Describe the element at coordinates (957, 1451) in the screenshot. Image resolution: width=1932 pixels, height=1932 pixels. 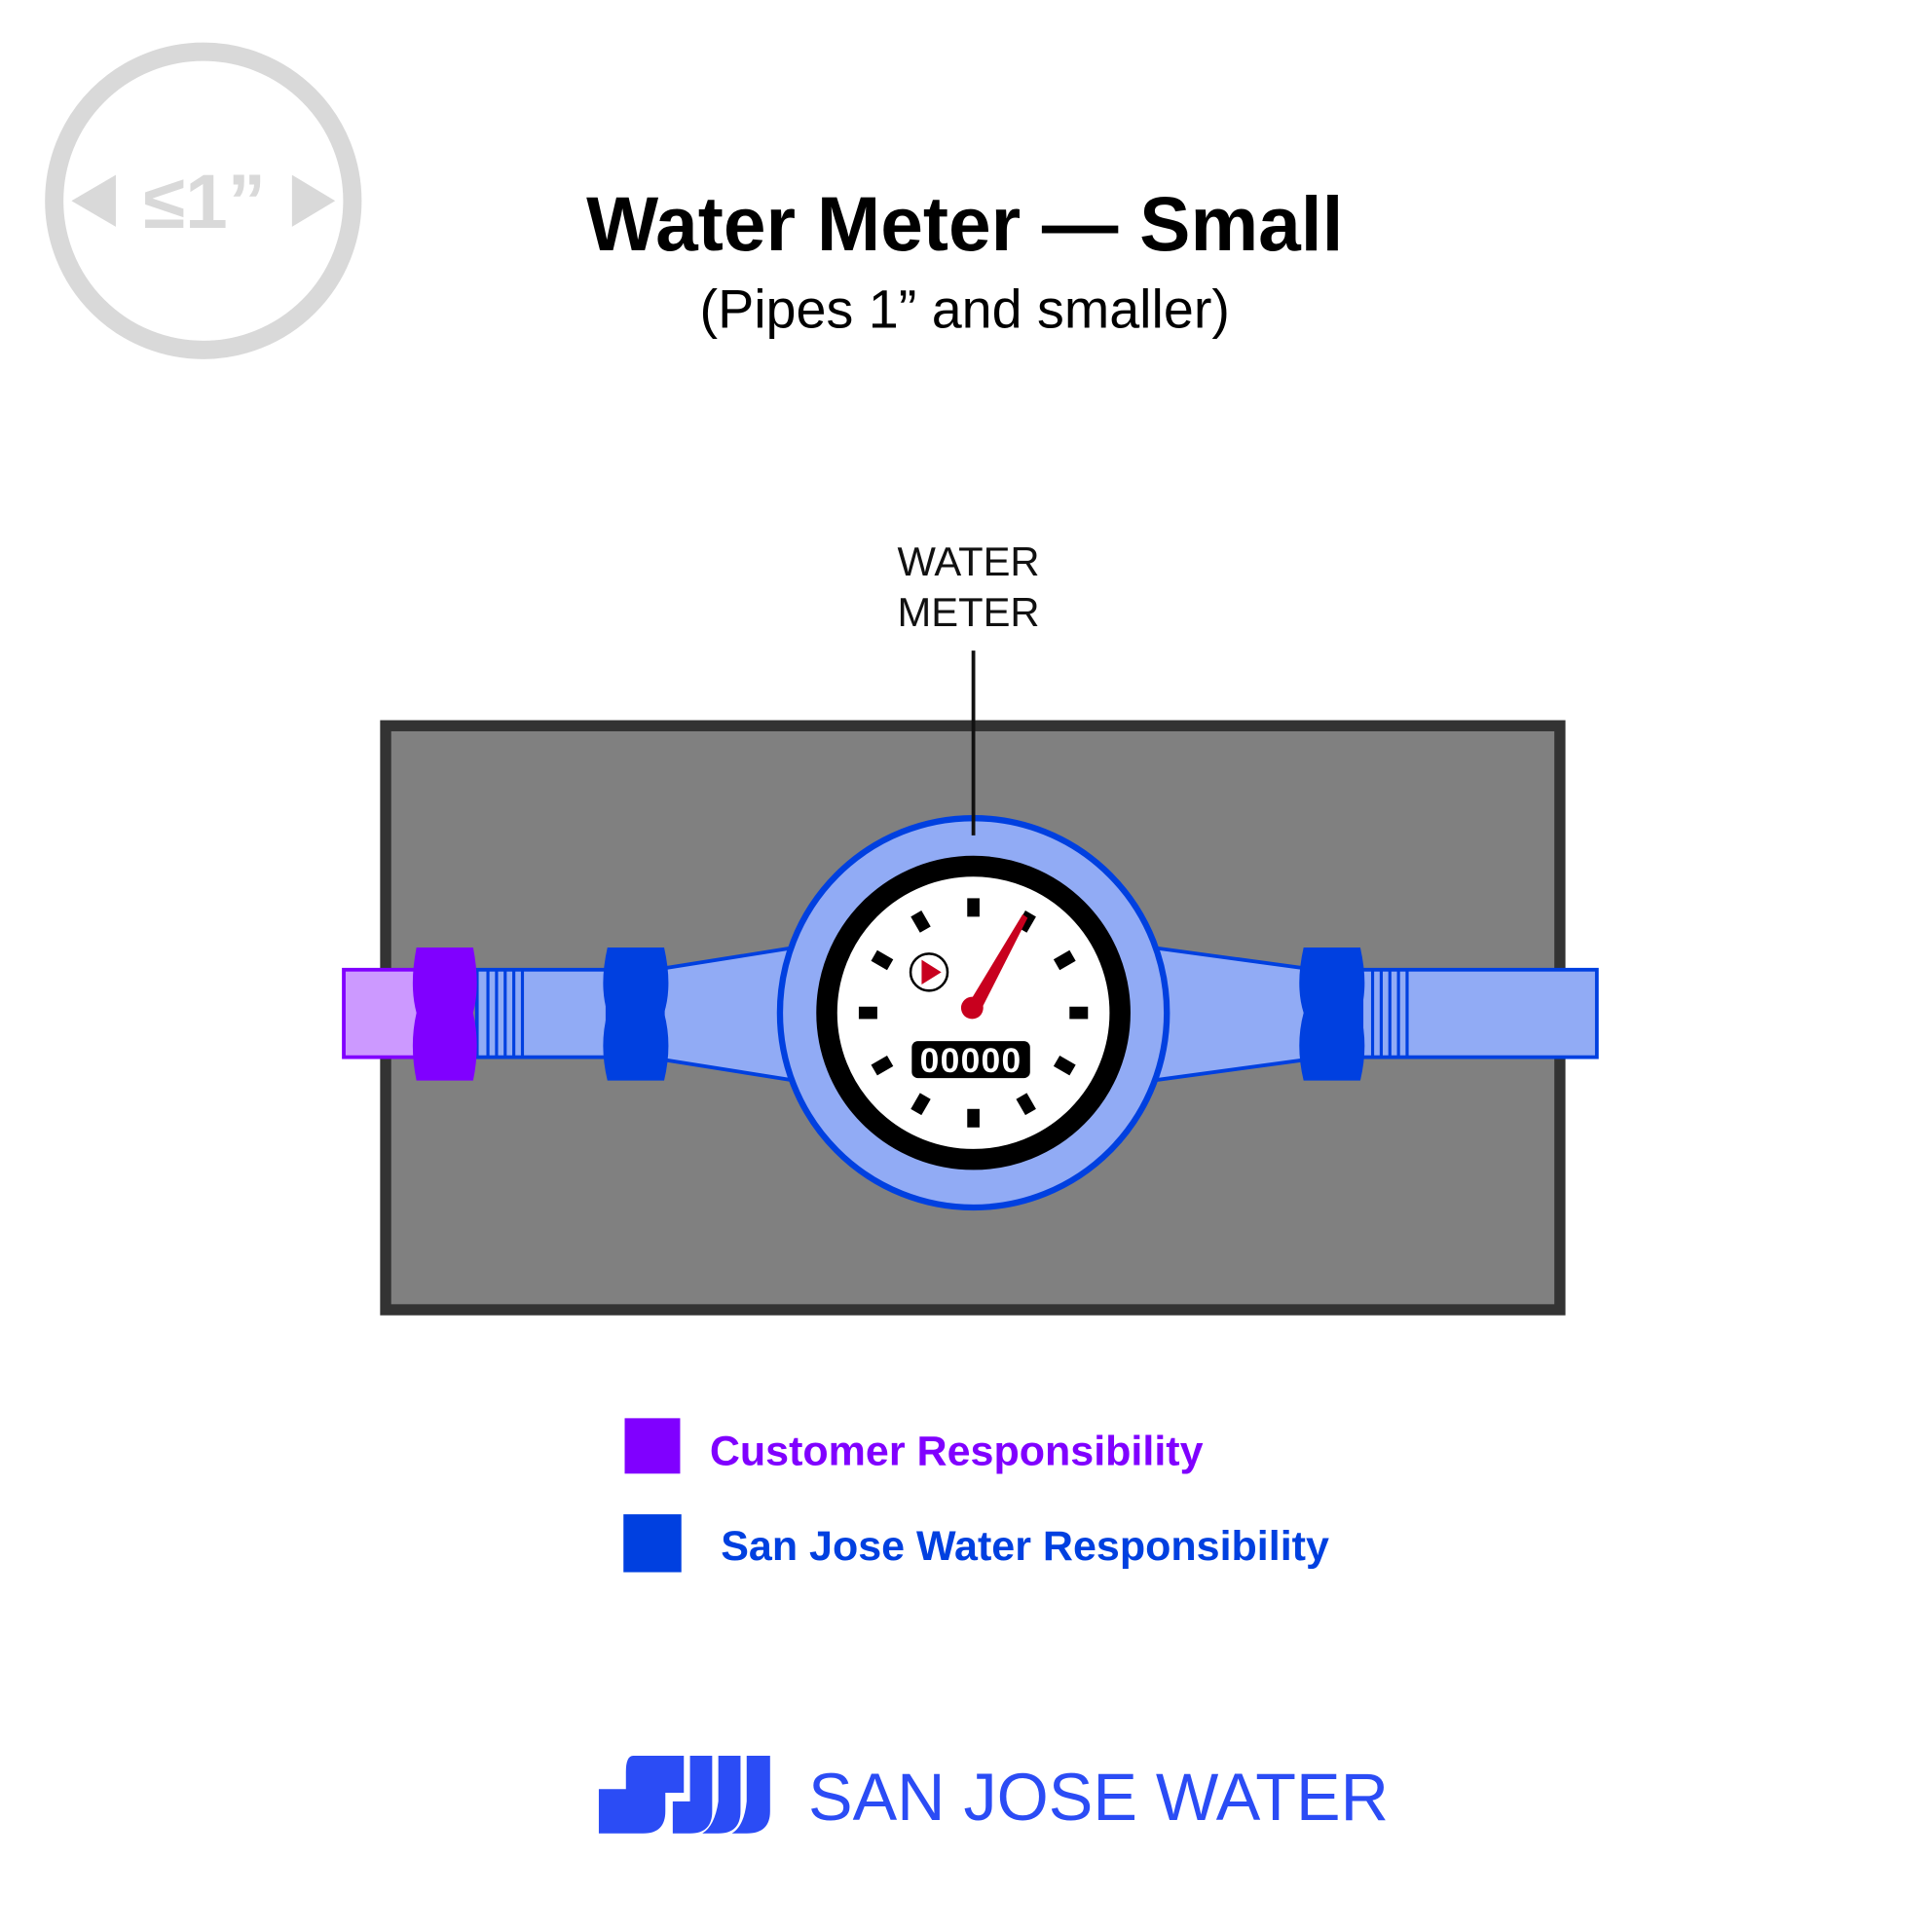
I see `legend-label-customer: Customer Responsibility` at that location.